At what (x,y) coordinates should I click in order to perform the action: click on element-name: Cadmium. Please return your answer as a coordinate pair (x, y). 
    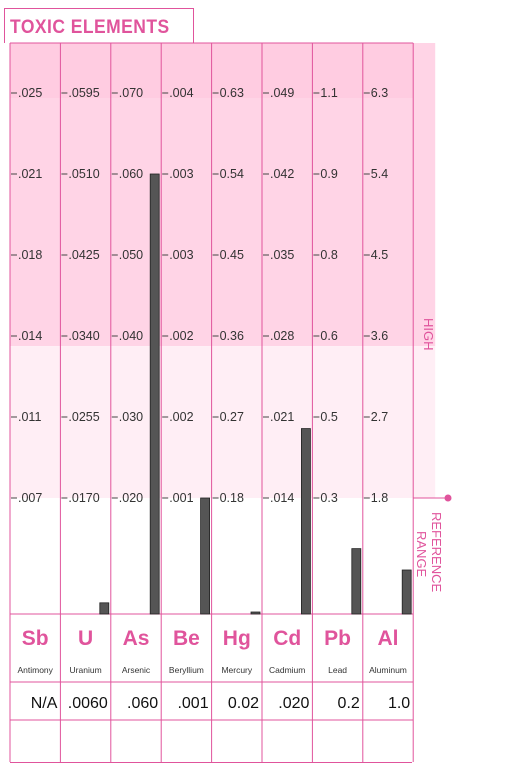
    Looking at the image, I should click on (287, 670).